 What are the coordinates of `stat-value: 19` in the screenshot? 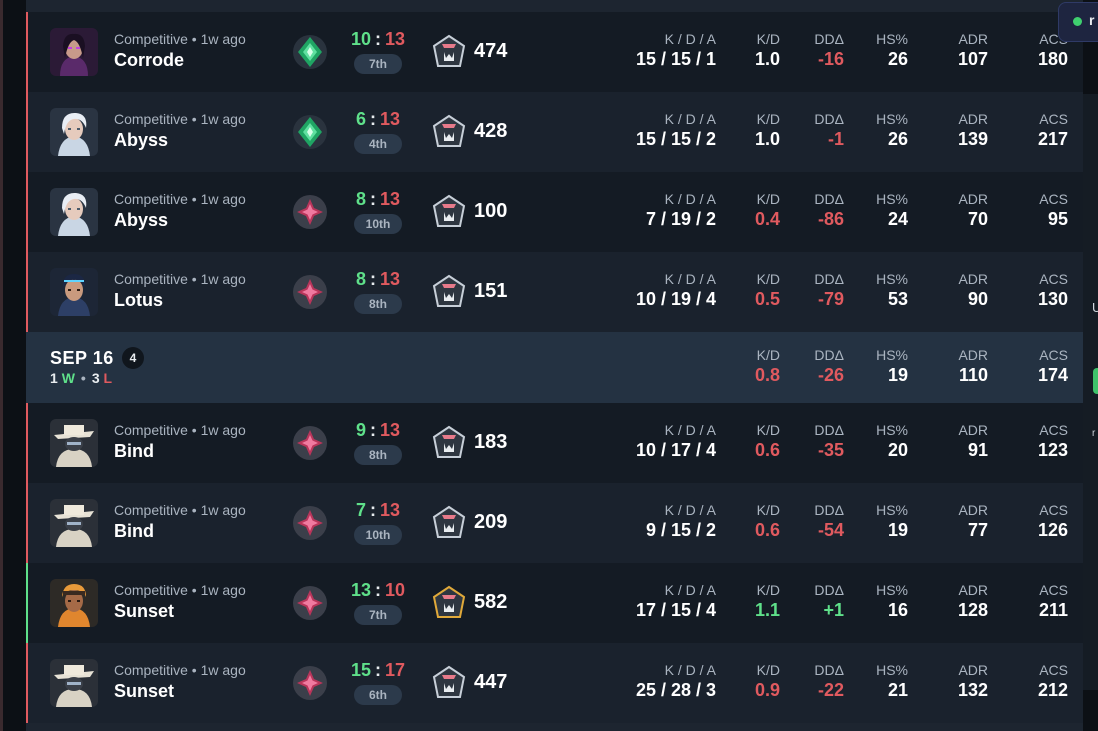 It's located at (897, 530).